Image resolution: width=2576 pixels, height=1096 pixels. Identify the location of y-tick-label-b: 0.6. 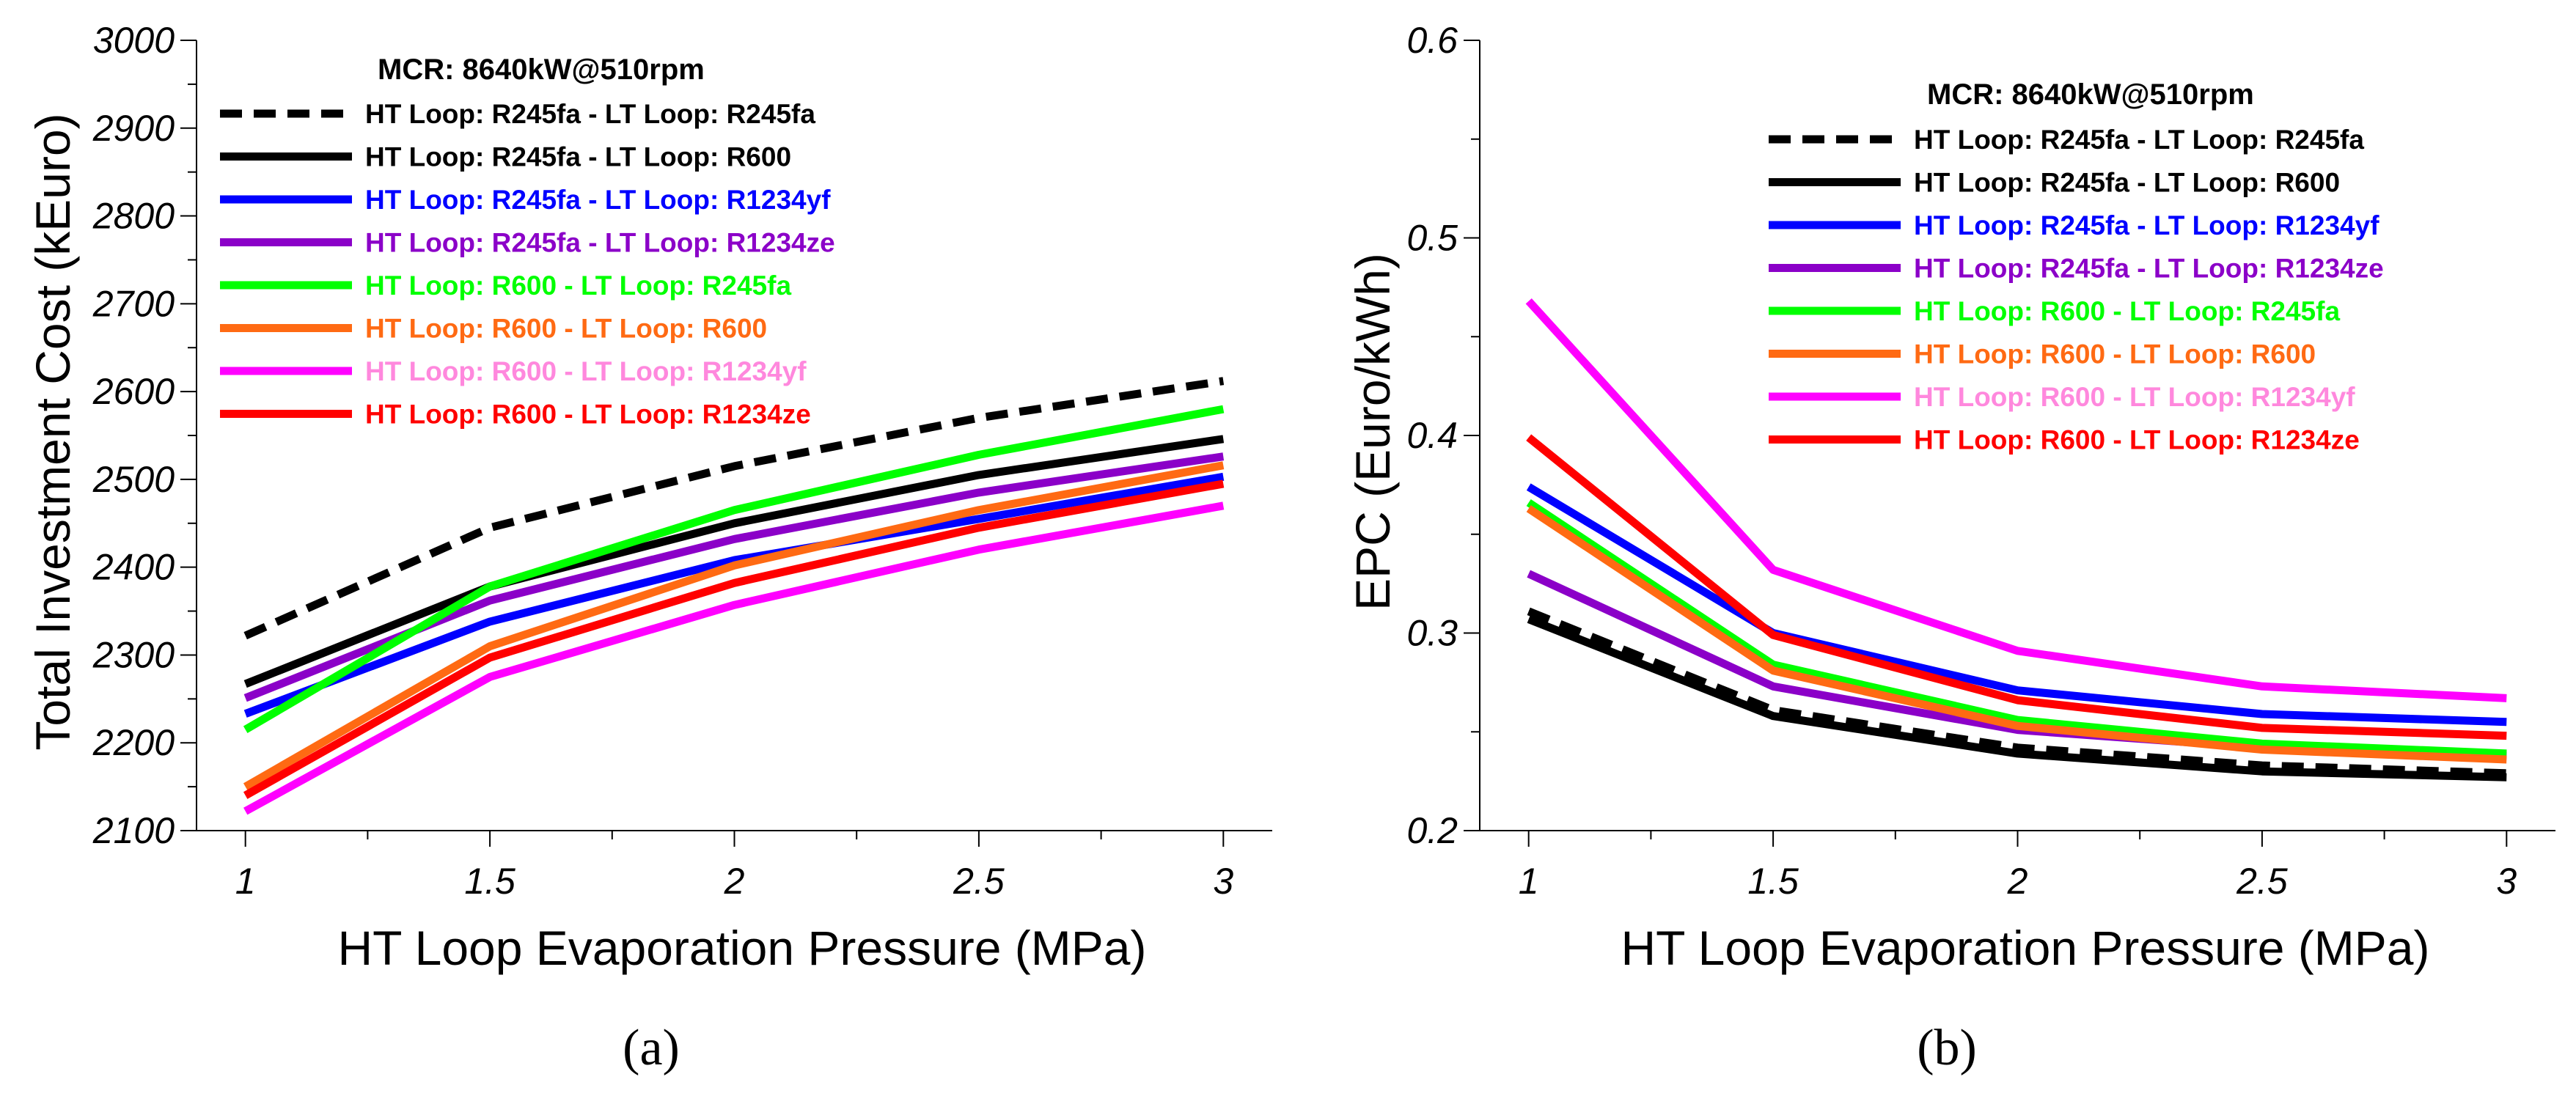
(1432, 40).